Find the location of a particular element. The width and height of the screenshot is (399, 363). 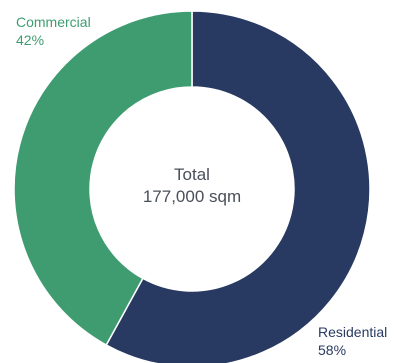

residential-label: Residential is located at coordinates (352, 332).